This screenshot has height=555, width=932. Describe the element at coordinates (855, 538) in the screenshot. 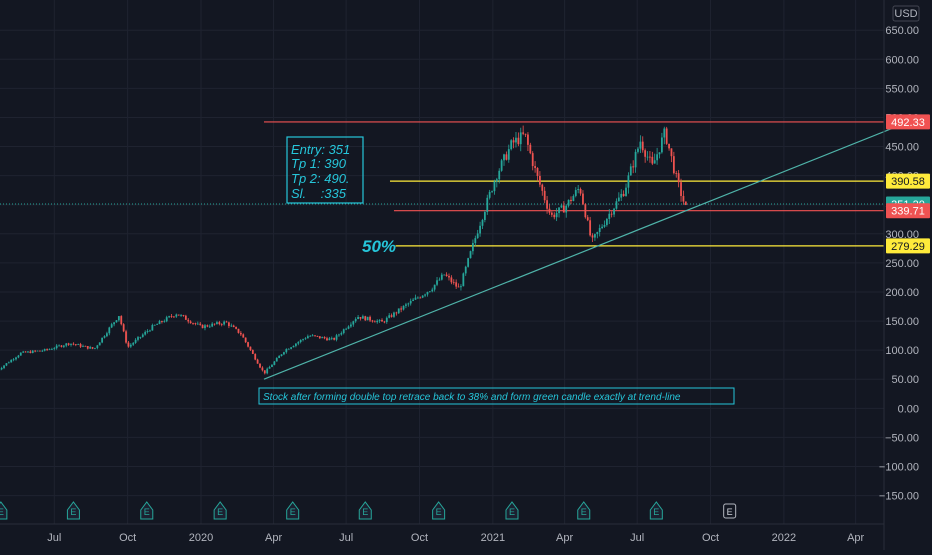

I see `x-tick-label: Apr` at that location.